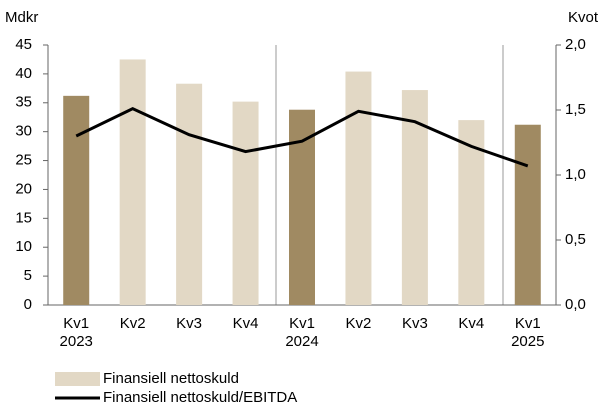  I want to click on y-tick-label: 0, so click(28, 304).